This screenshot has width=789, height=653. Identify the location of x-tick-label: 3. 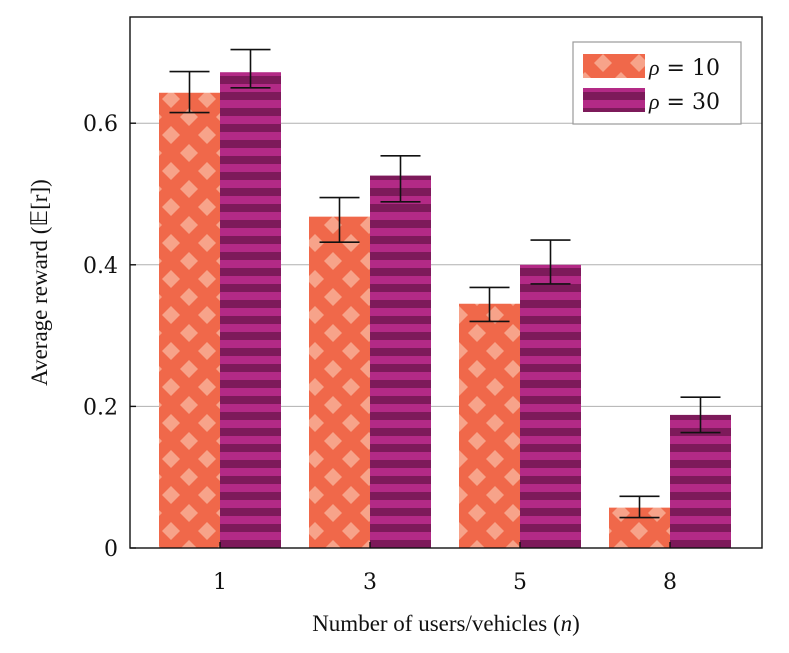
(370, 582).